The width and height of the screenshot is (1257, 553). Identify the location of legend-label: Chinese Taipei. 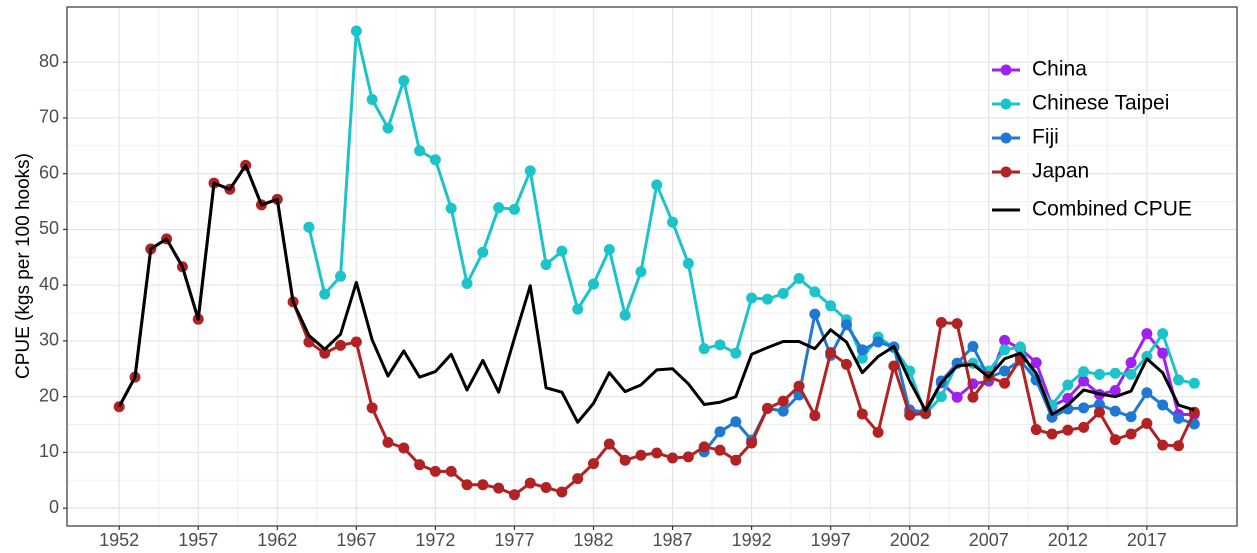
(1100, 103).